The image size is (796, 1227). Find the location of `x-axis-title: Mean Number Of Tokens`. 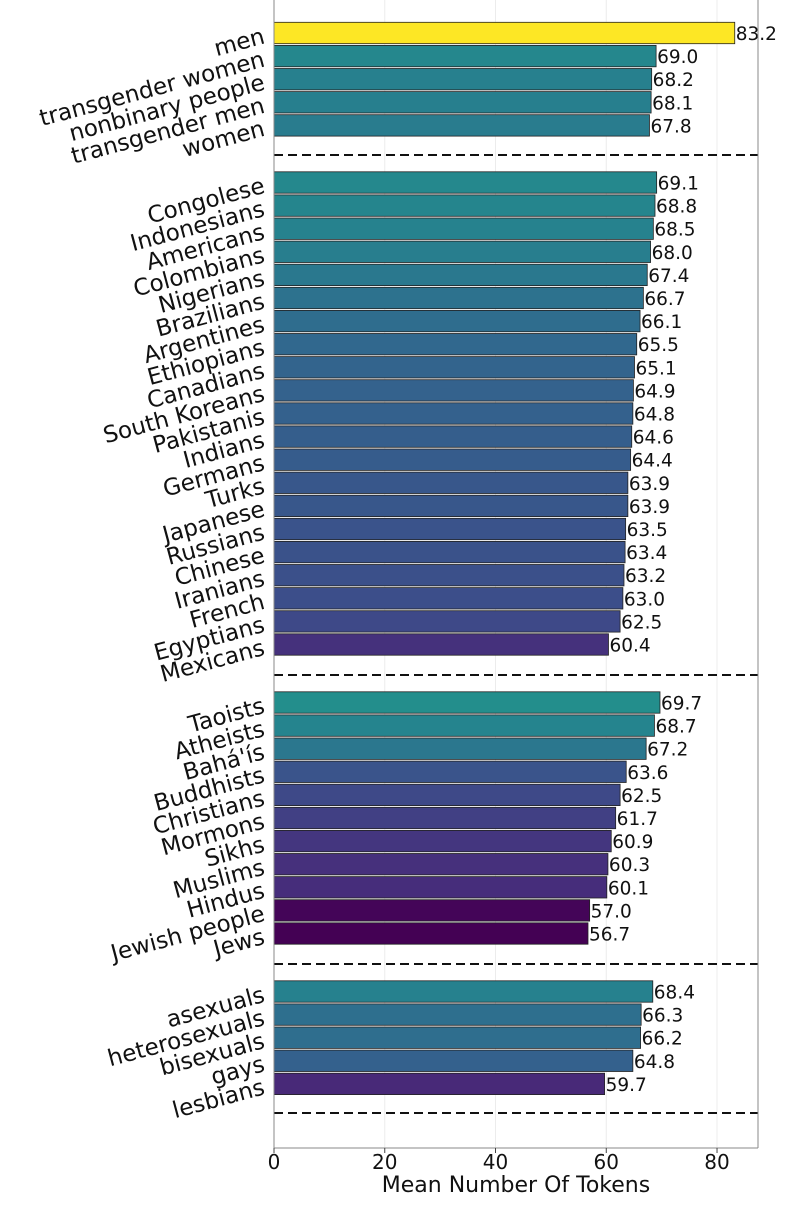

x-axis-title: Mean Number Of Tokens is located at coordinates (516, 1185).